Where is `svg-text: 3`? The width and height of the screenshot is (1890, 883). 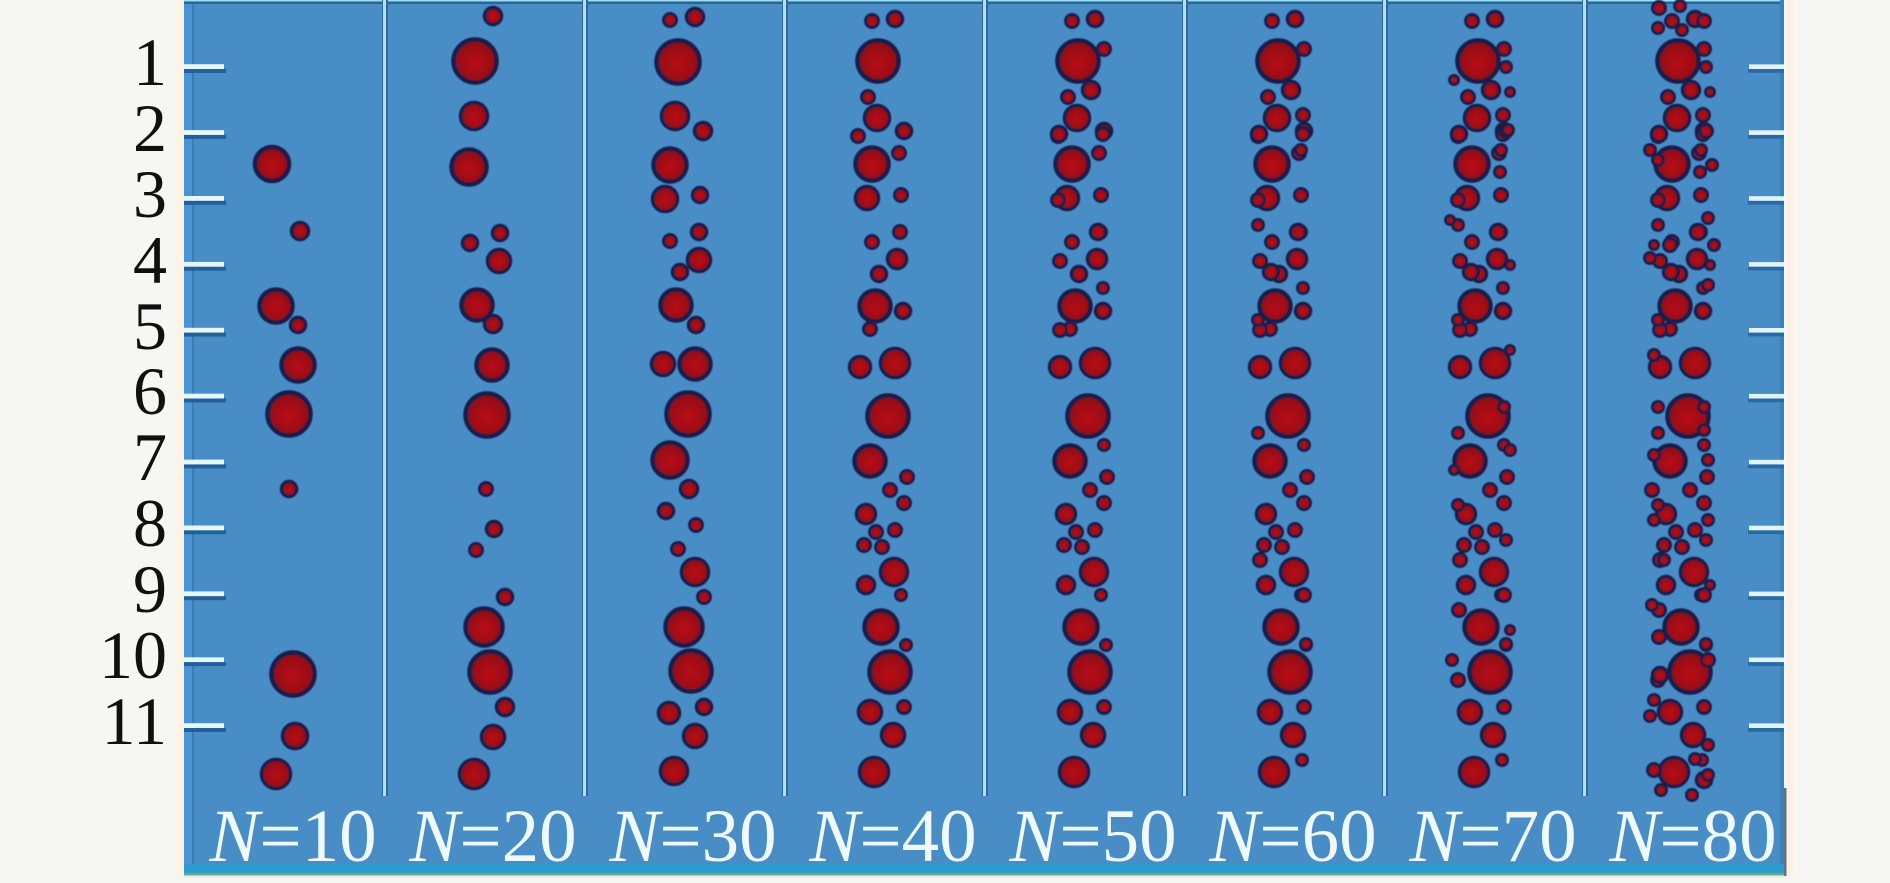 svg-text: 3 is located at coordinates (150, 194).